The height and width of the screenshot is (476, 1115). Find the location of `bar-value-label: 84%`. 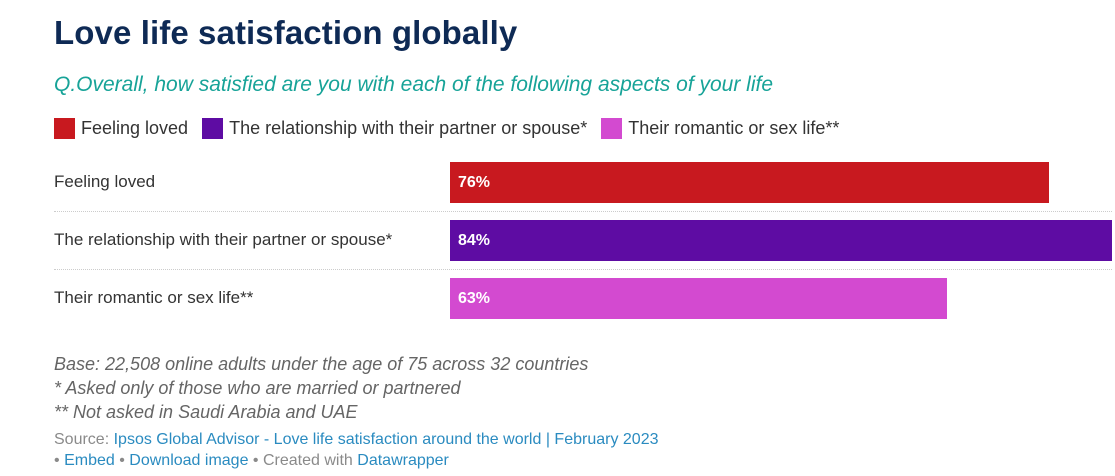

bar-value-label: 84% is located at coordinates (474, 240).